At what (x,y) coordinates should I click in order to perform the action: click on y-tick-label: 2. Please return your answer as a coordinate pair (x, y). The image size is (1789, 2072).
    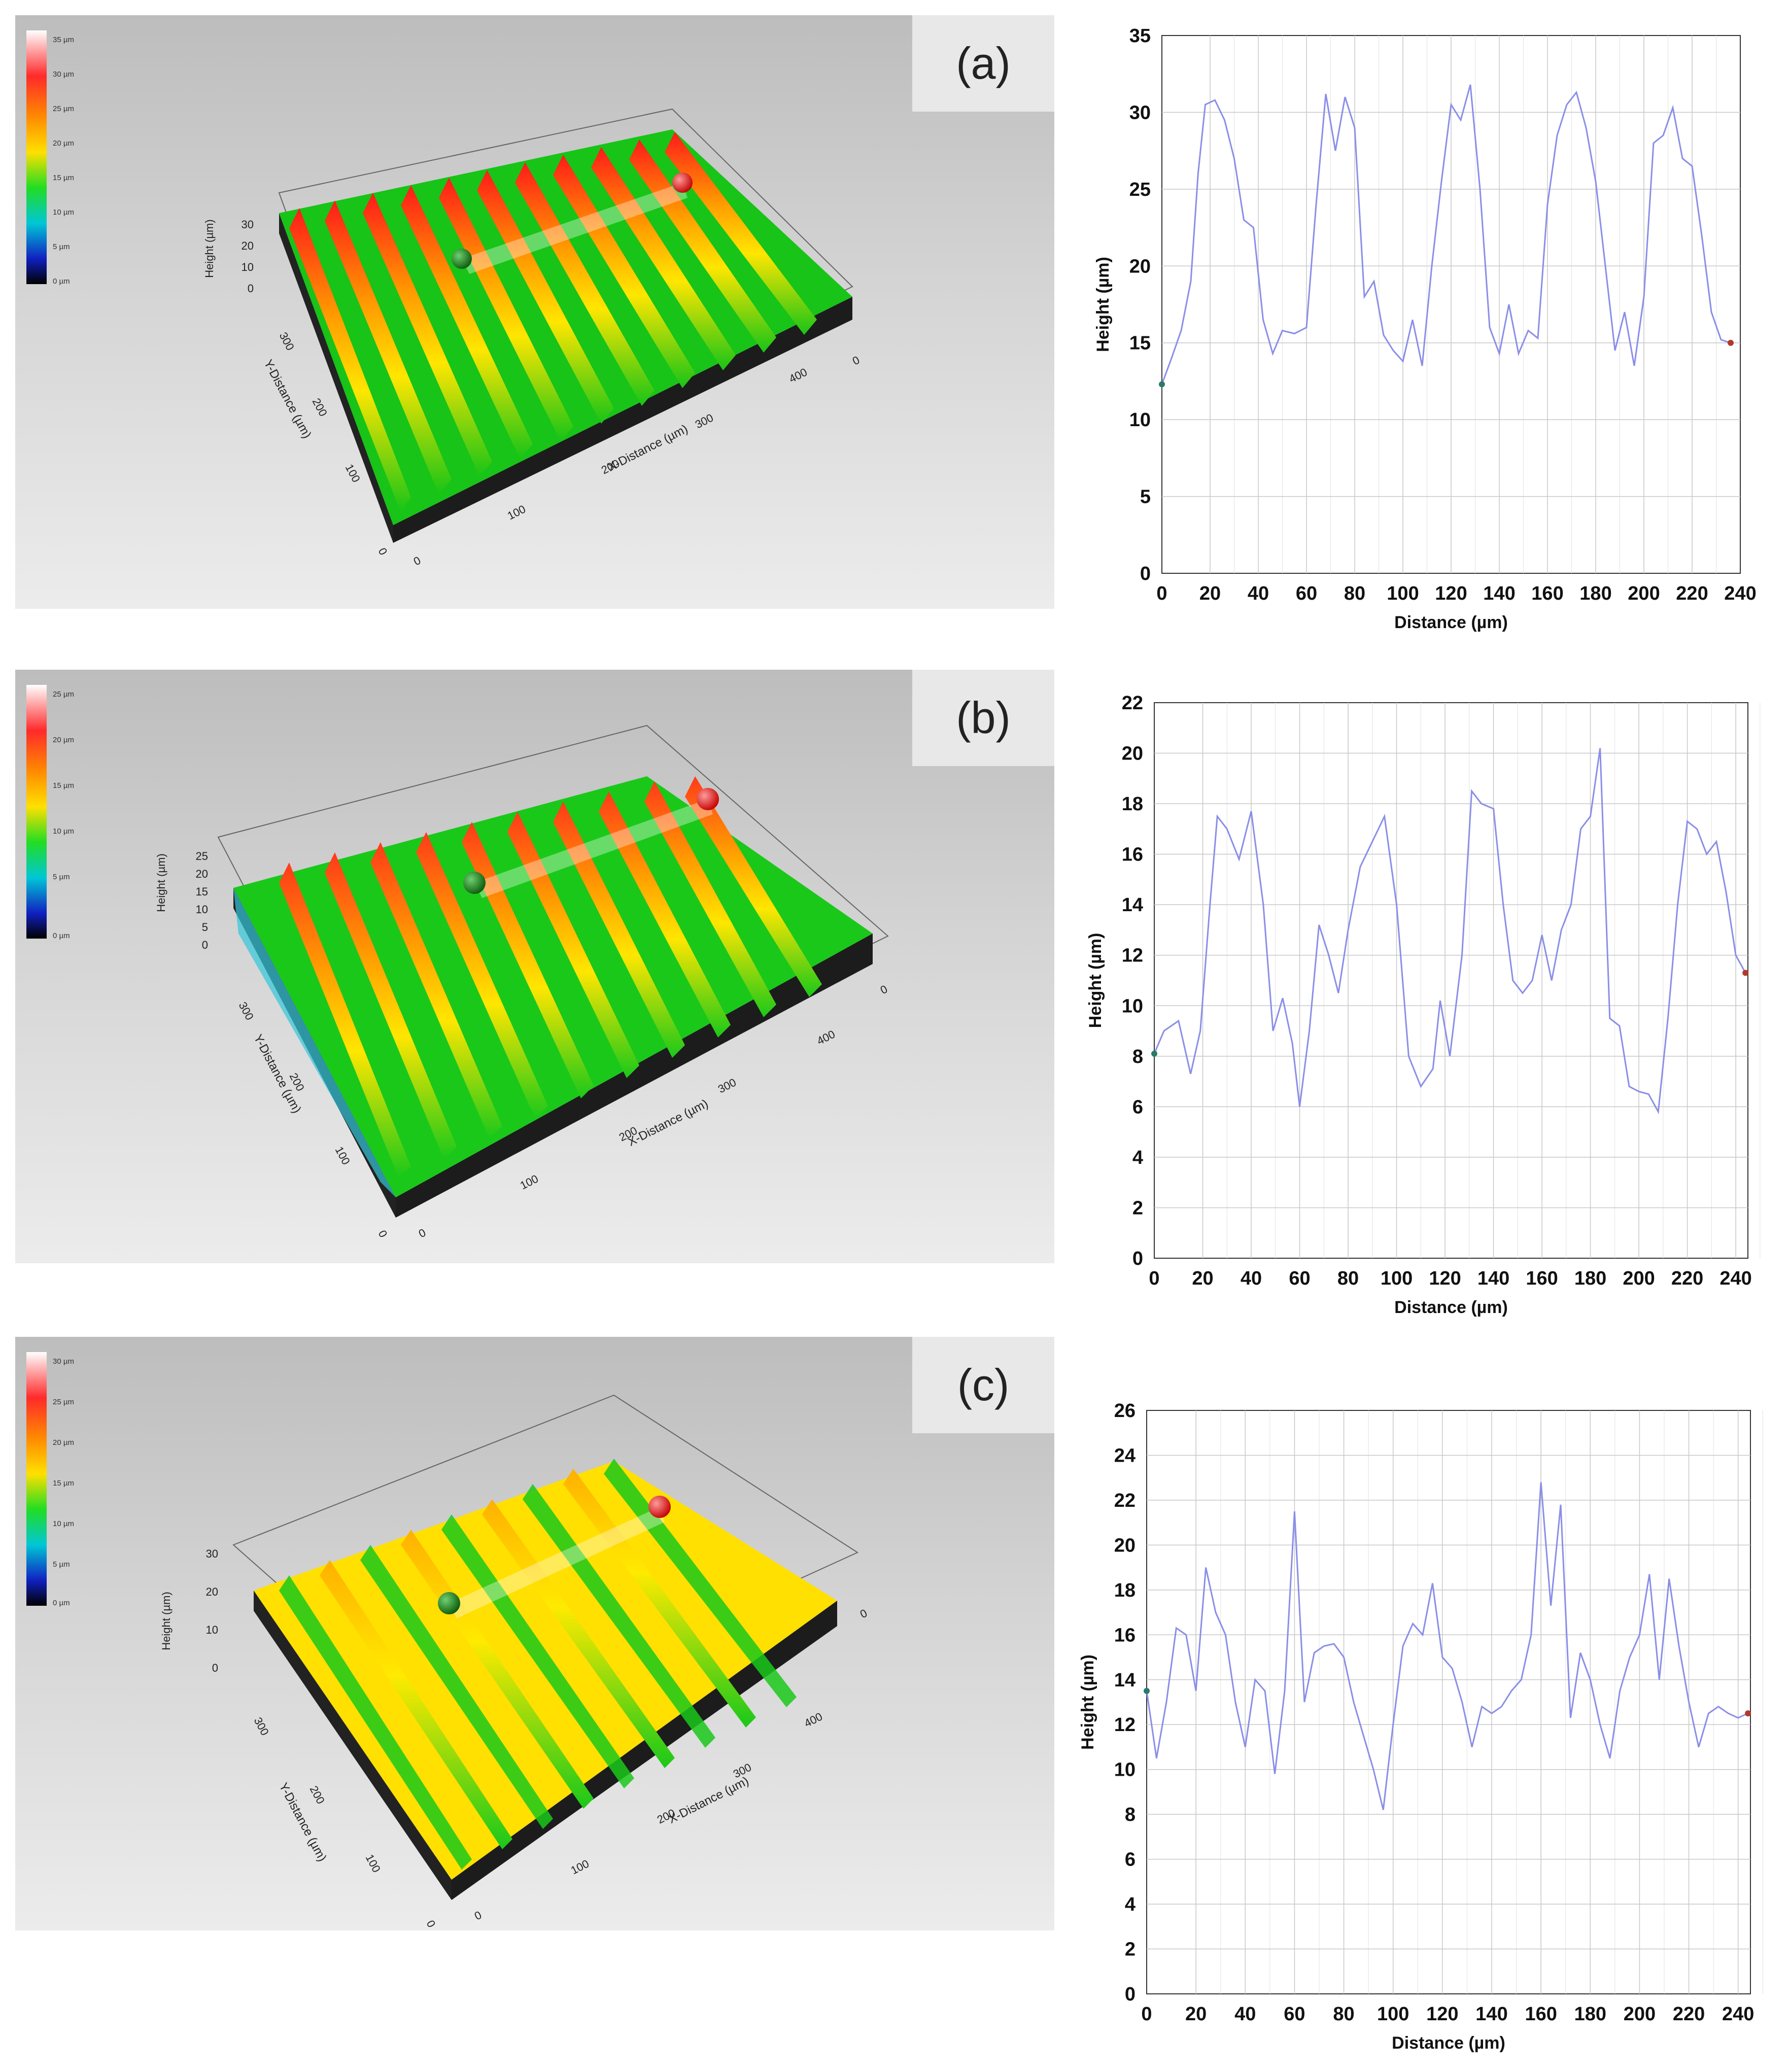
    Looking at the image, I should click on (1130, 1949).